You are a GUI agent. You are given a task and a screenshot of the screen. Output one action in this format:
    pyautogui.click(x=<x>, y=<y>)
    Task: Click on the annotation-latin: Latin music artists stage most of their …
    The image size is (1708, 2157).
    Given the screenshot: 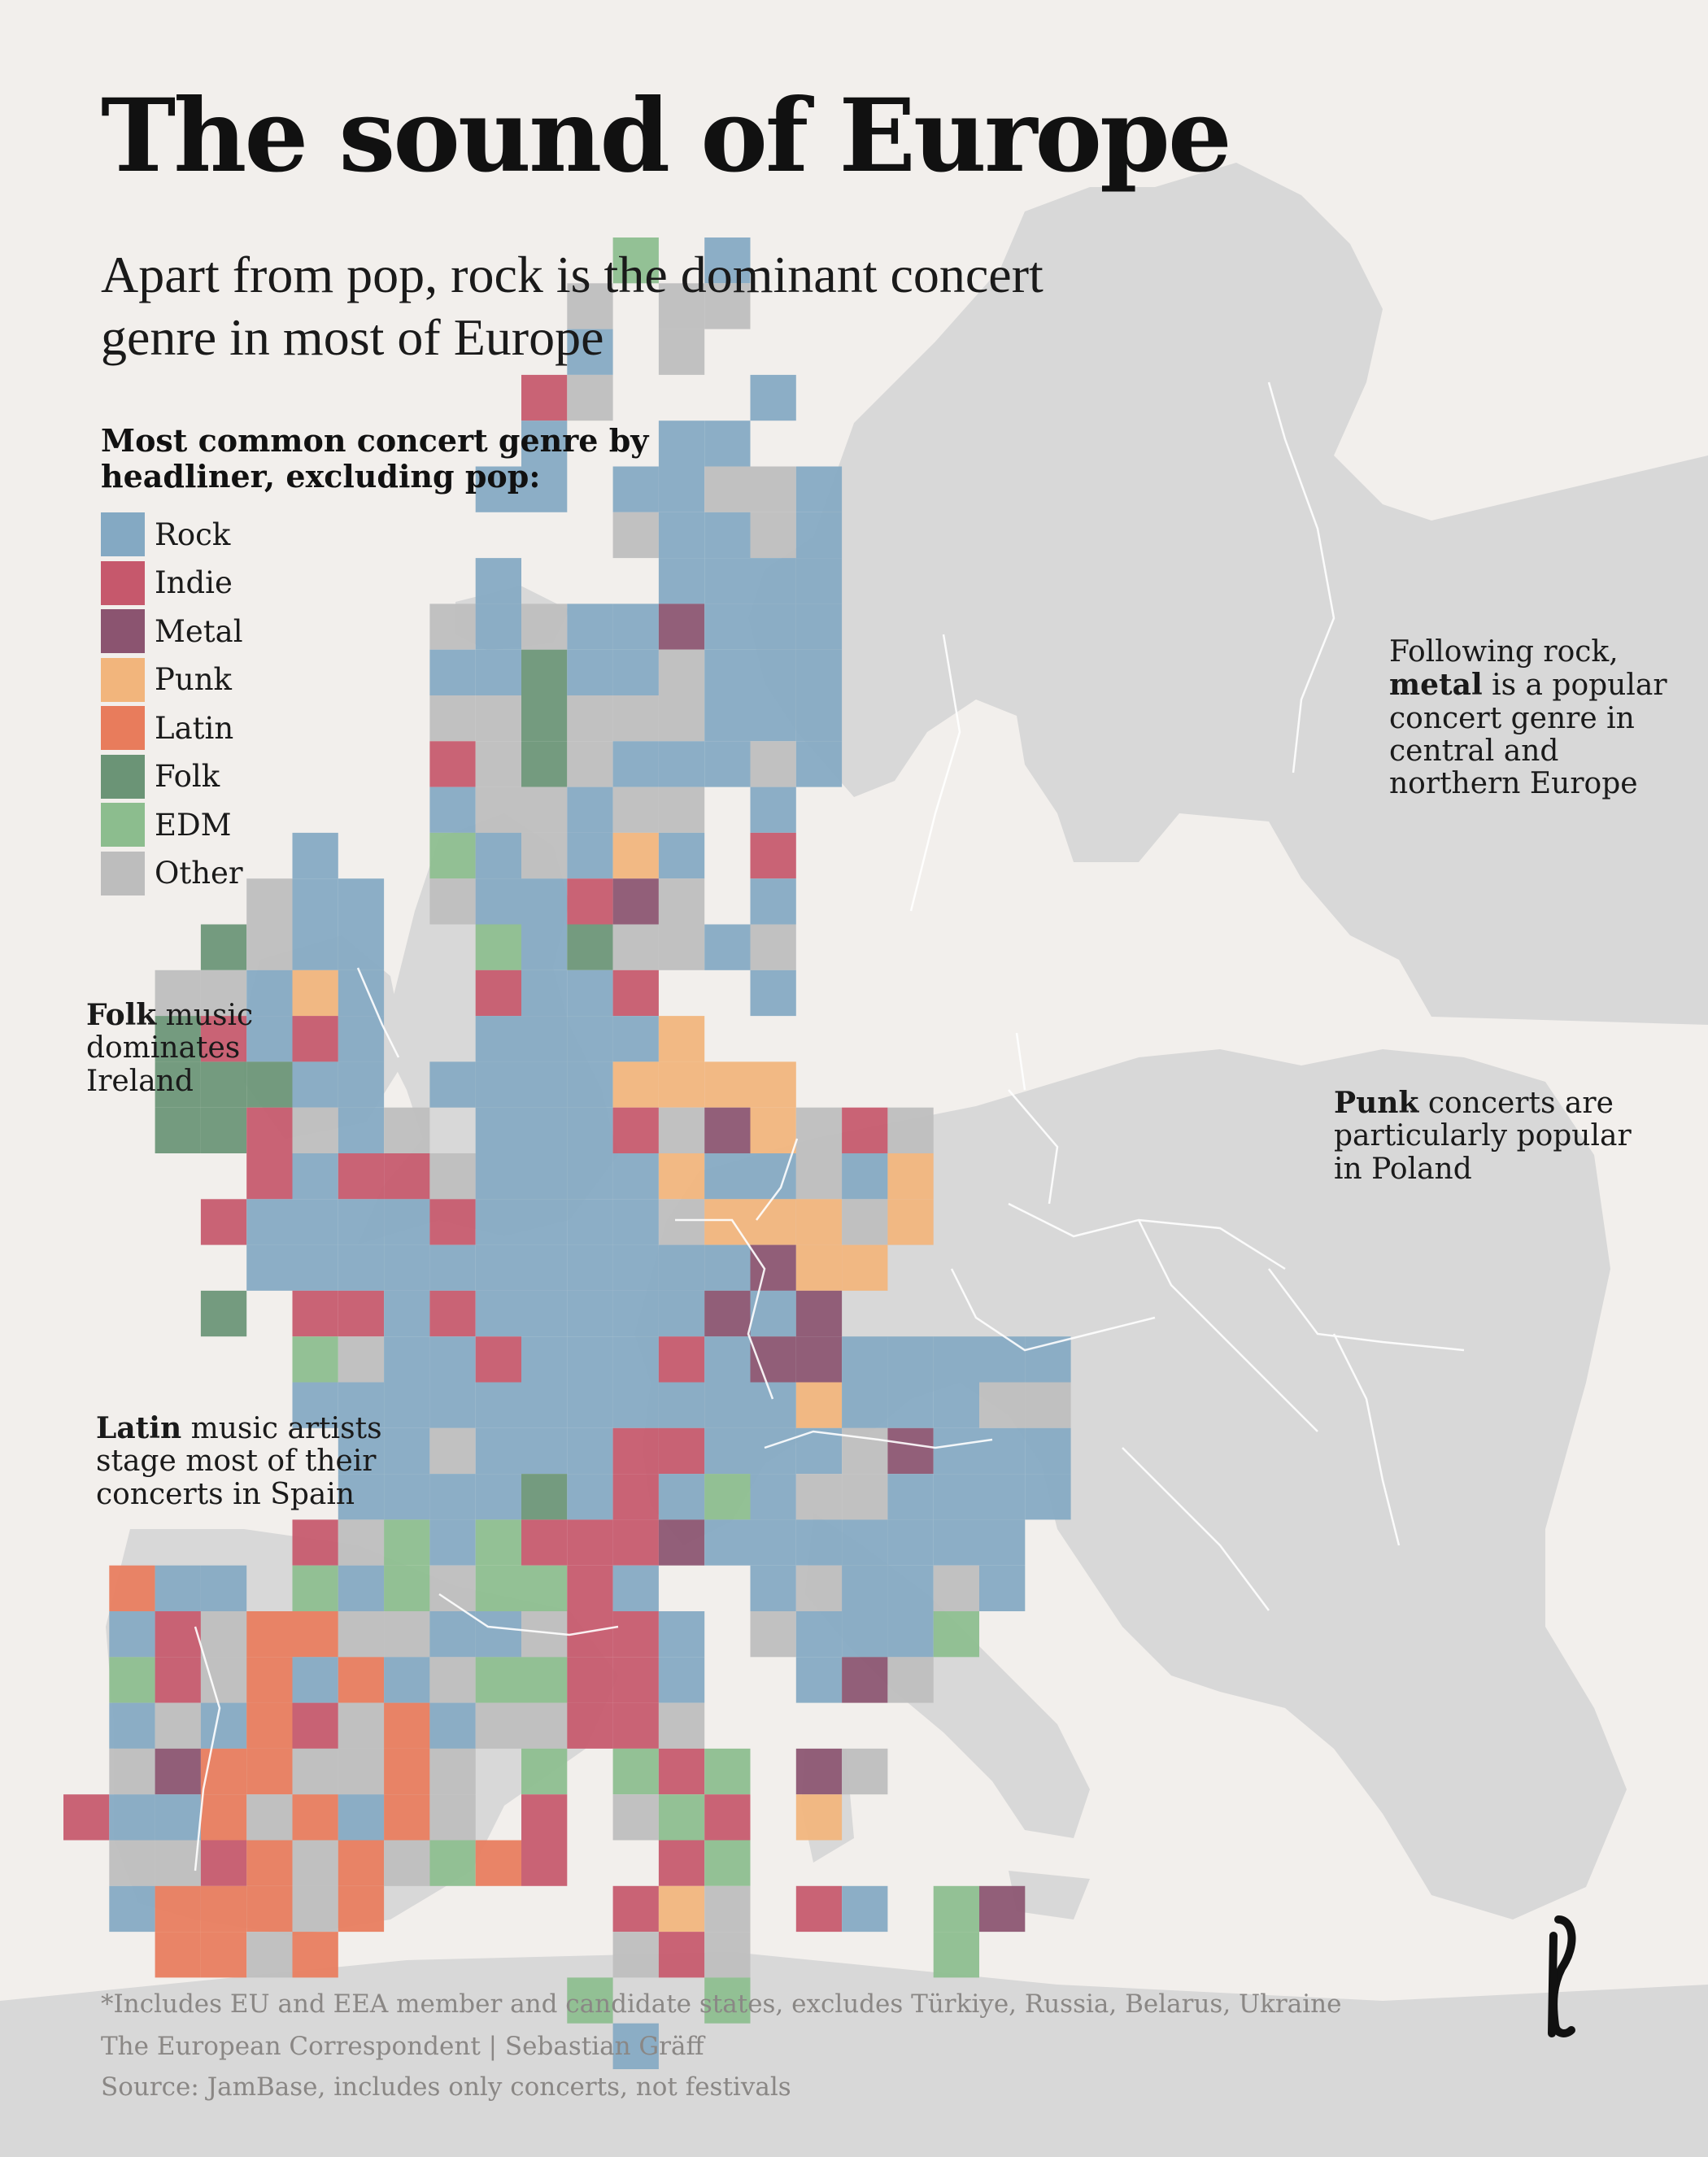 What is the action you would take?
    pyautogui.click(x=250, y=1461)
    